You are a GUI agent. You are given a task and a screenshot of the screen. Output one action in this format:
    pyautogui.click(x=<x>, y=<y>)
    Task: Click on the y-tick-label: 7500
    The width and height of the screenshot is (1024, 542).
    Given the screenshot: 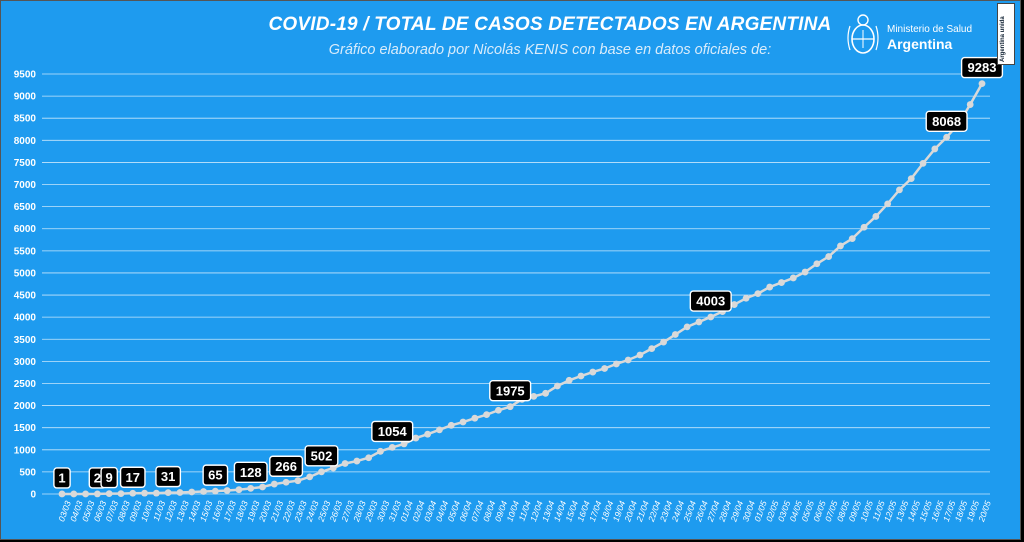 What is the action you would take?
    pyautogui.click(x=25, y=163)
    